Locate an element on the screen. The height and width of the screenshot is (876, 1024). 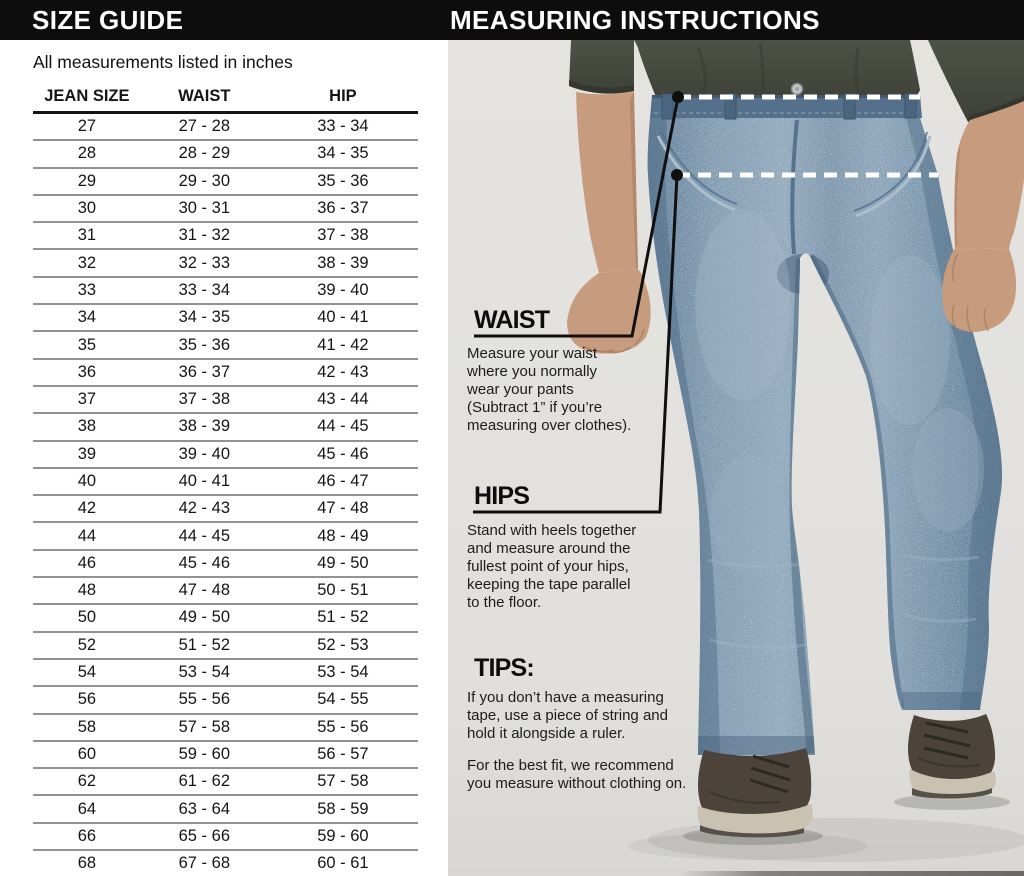
waist-section-heading: WAIST is located at coordinates (512, 320).